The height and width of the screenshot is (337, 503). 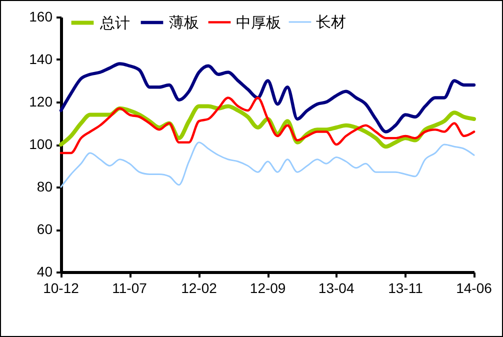 What do you see at coordinates (406, 288) in the screenshot?
I see `x-tick-label: 13-11` at bounding box center [406, 288].